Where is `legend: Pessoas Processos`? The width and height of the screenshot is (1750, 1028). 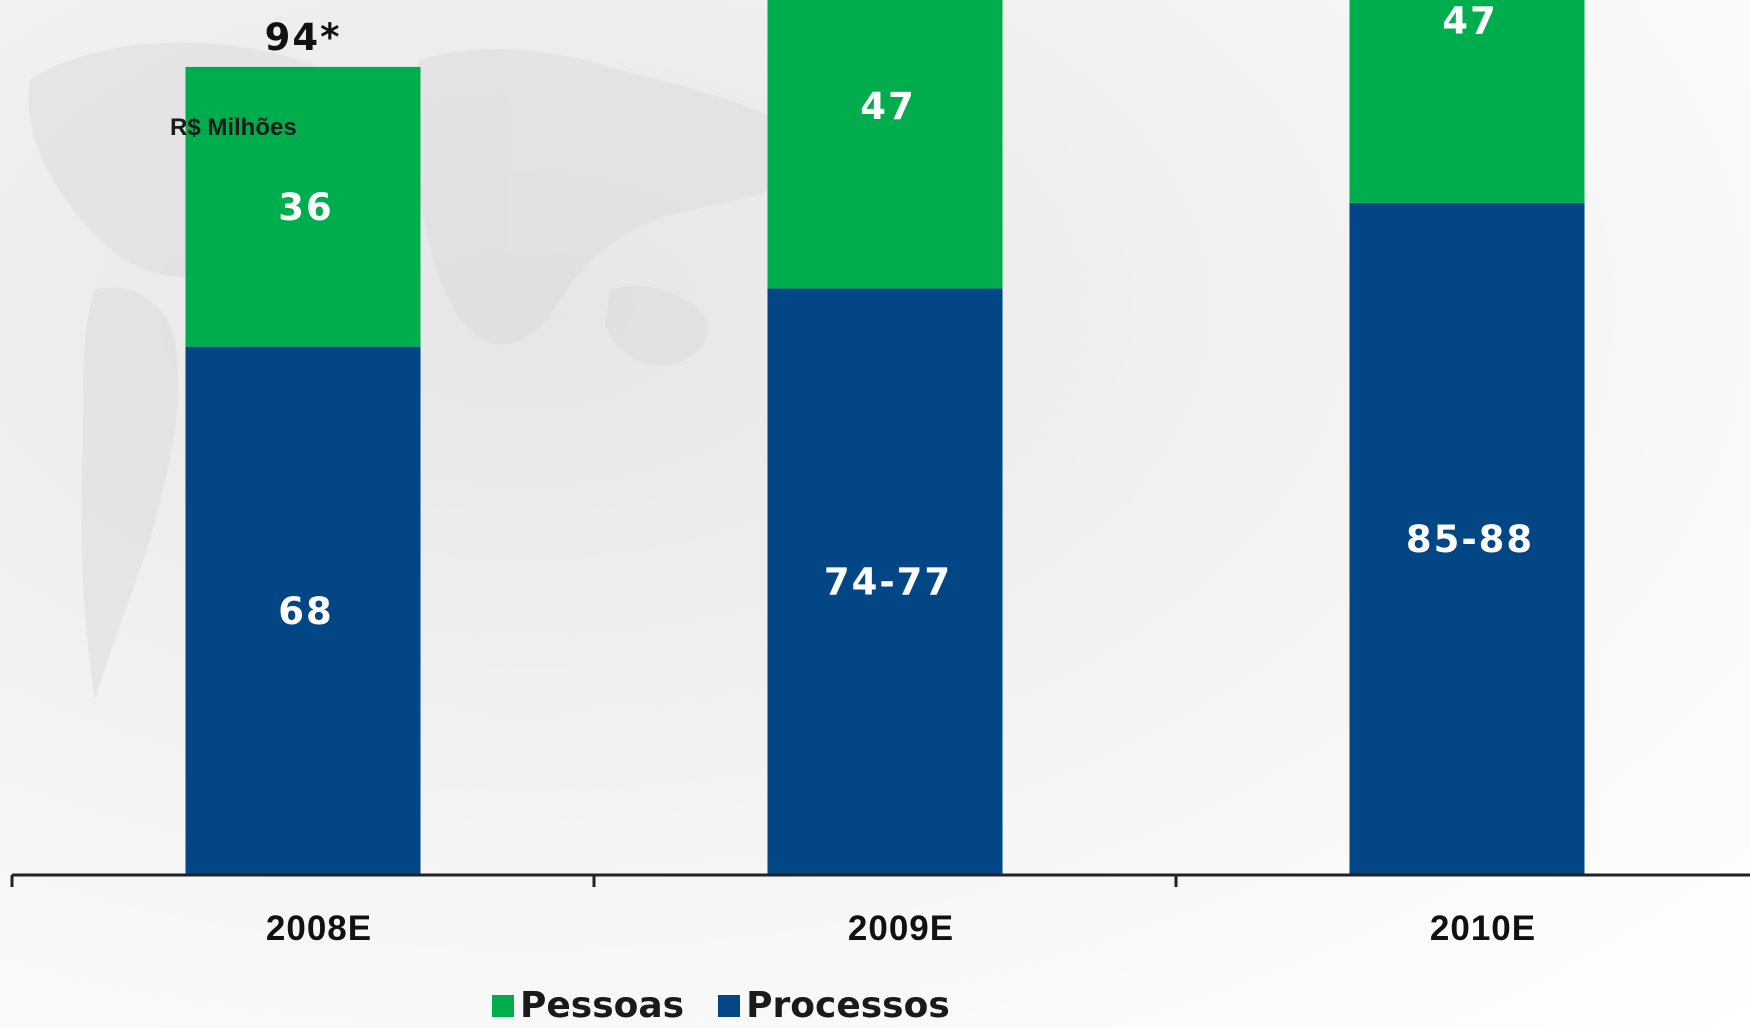
legend: Pessoas Processos is located at coordinates (721, 1006).